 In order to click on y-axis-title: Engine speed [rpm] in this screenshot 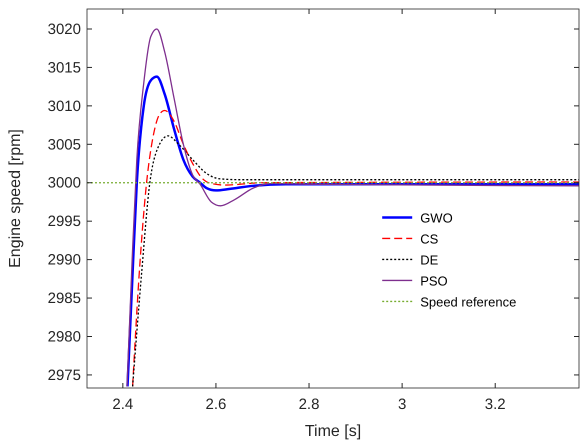, I will do `click(15, 198)`.